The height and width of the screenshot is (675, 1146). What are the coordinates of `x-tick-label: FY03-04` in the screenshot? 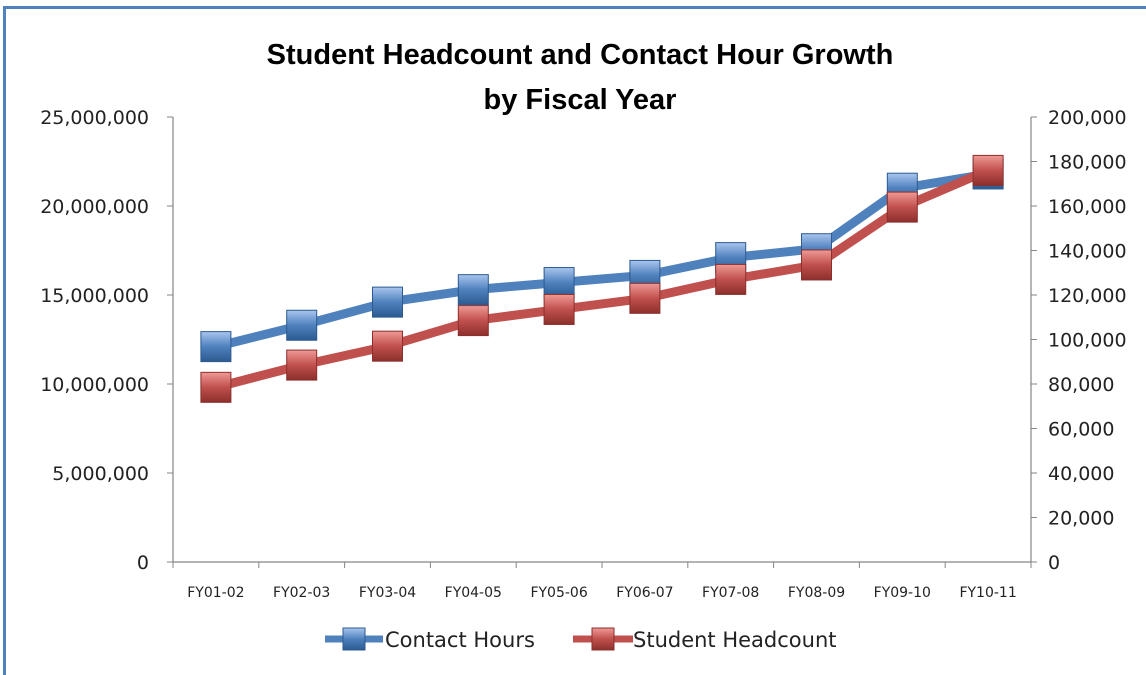 It's located at (387, 593).